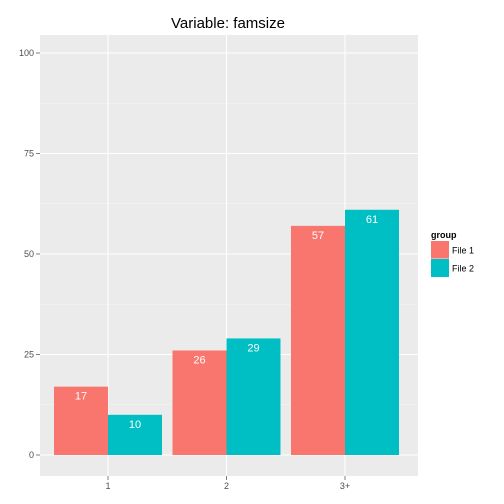 The width and height of the screenshot is (504, 504). I want to click on legend-label: File 2, so click(463, 269).